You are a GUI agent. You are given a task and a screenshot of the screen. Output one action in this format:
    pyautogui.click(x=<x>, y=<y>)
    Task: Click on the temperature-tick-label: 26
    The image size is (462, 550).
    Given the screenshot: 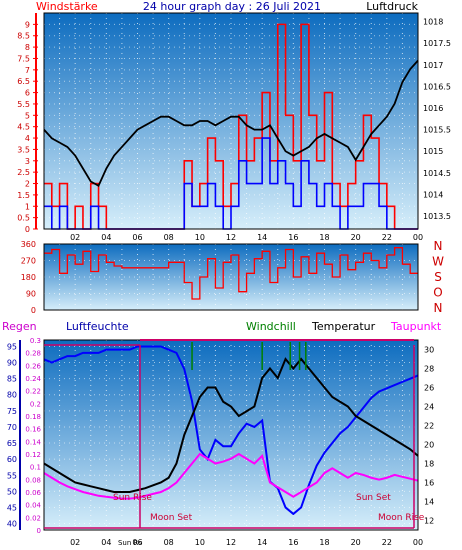 What is the action you would take?
    pyautogui.click(x=429, y=388)
    